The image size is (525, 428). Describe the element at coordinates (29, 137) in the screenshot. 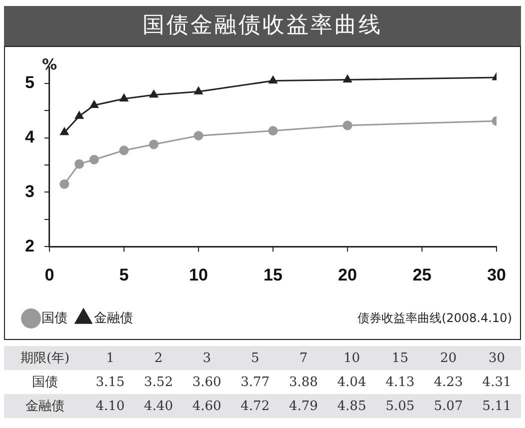

I see `y-tick-label: 4` at that location.